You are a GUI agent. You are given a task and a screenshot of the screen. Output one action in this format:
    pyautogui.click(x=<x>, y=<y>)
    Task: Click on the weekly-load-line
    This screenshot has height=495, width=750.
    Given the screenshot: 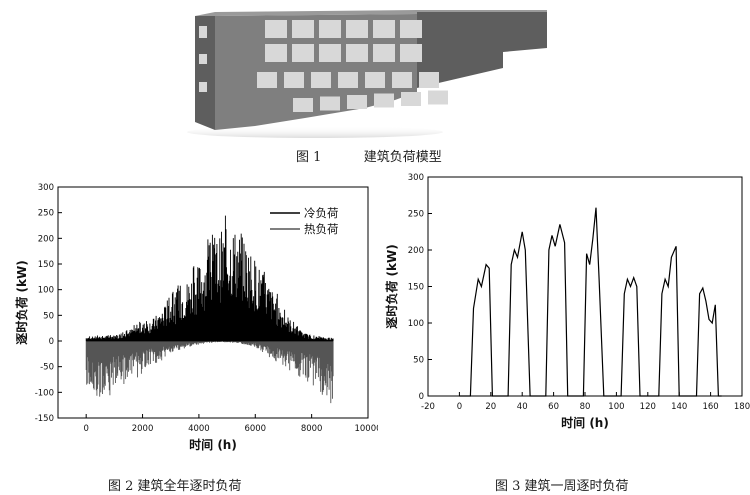 What is the action you would take?
    pyautogui.click(x=590, y=302)
    